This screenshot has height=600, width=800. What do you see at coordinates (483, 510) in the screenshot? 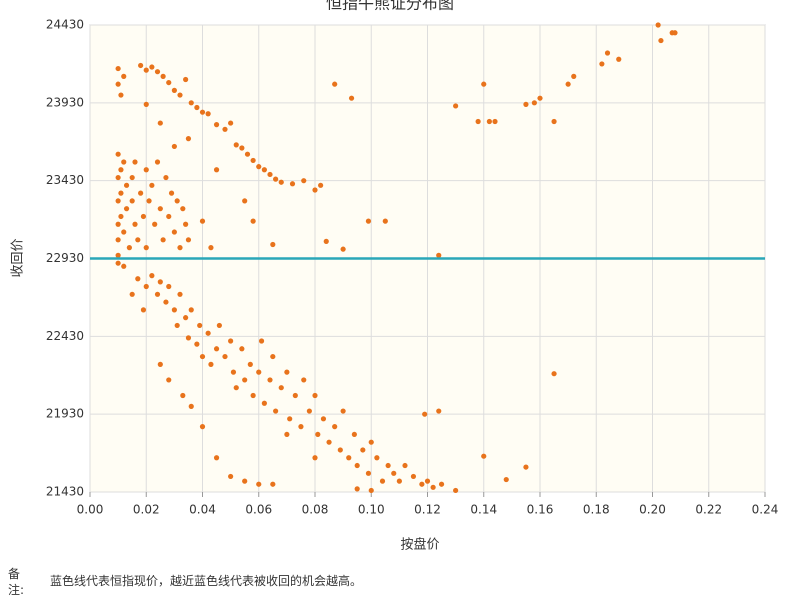
I see `x-tick-label: 0.14` at bounding box center [483, 510].